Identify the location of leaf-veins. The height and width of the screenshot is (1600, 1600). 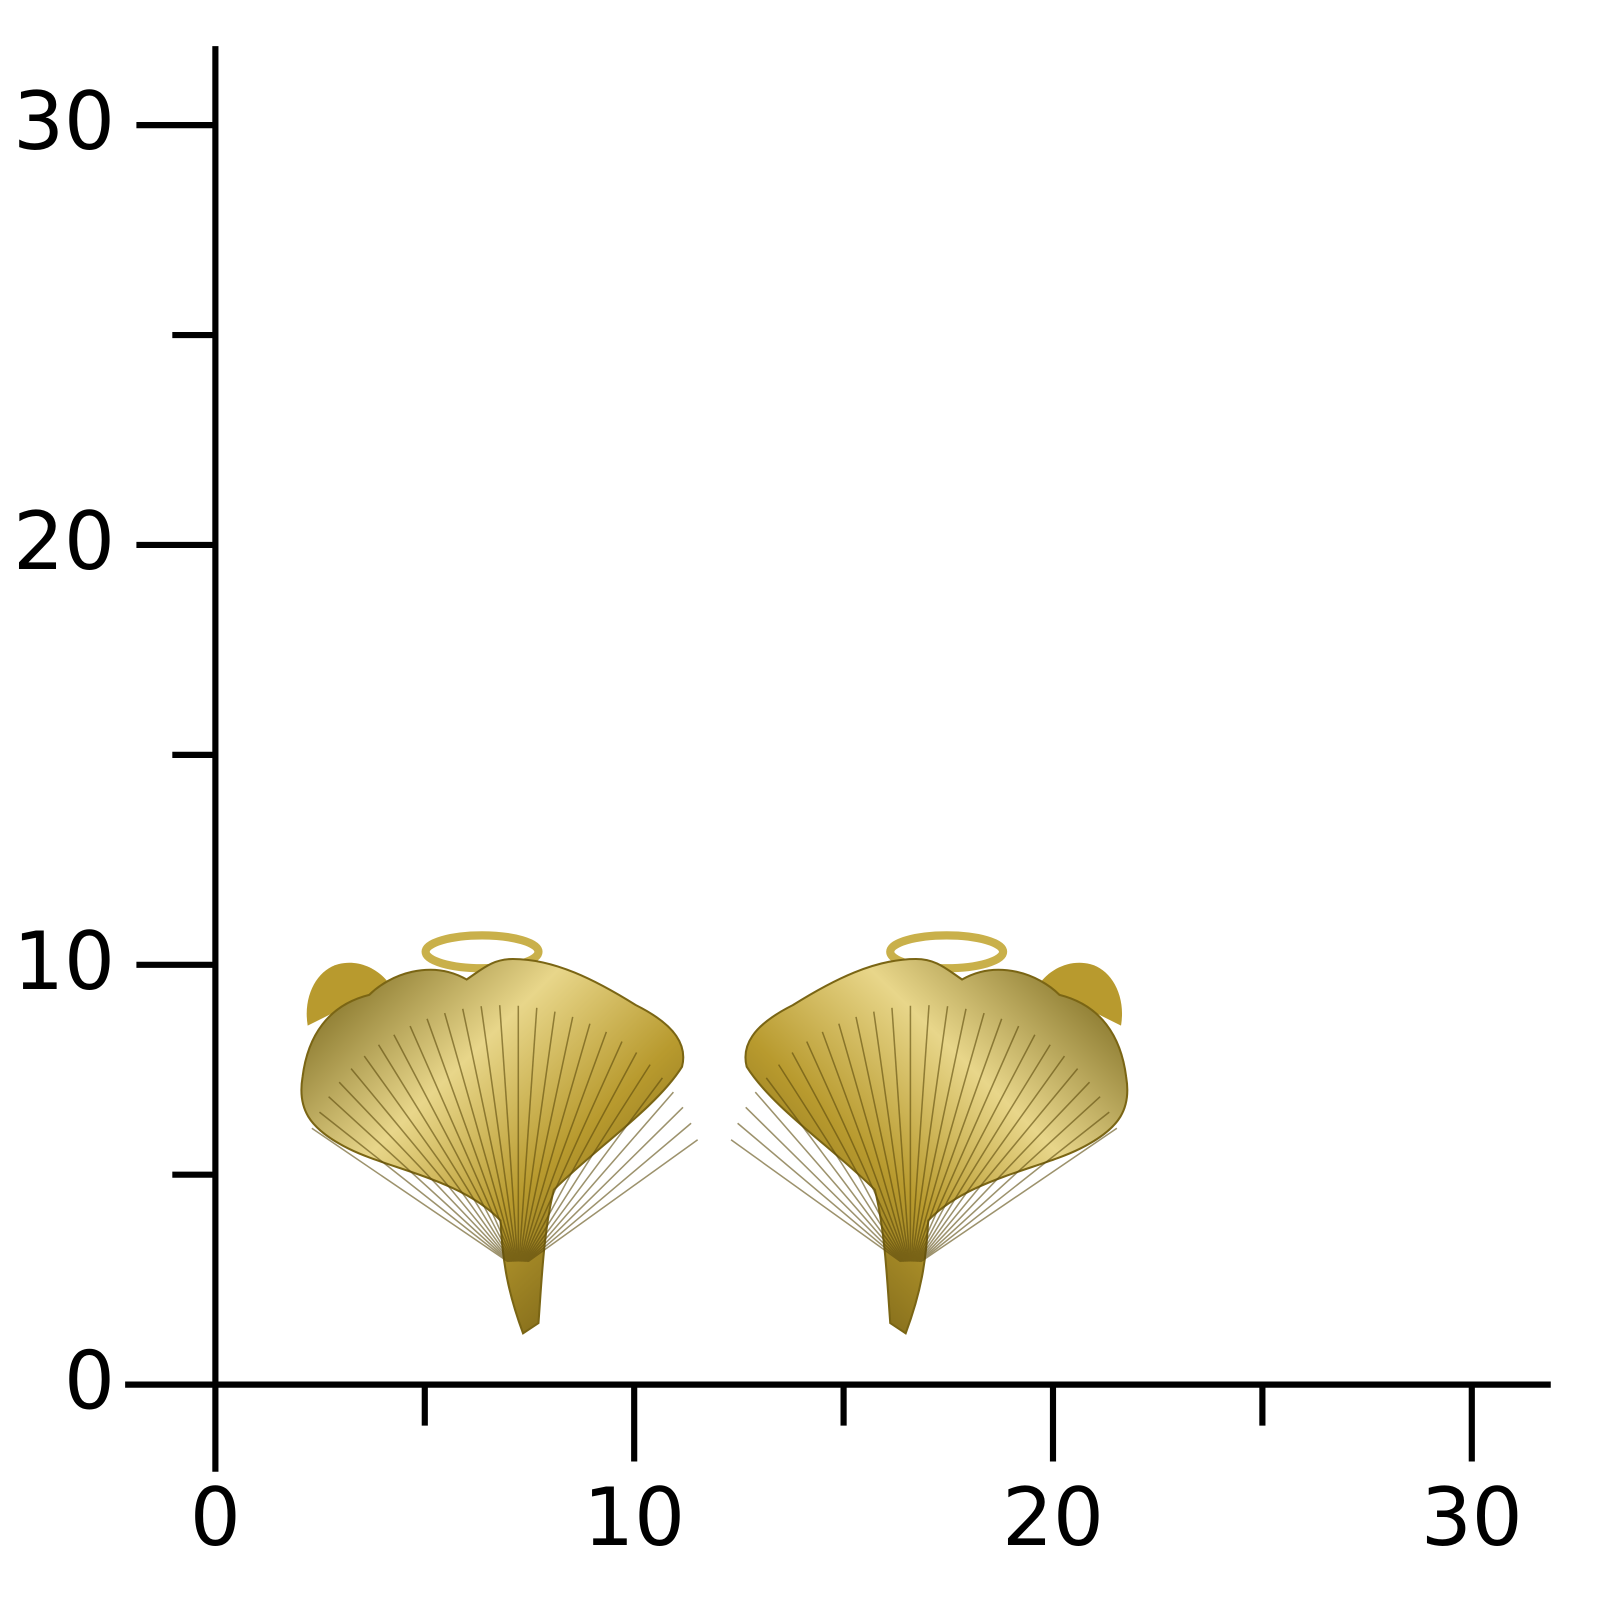
(505, 1134).